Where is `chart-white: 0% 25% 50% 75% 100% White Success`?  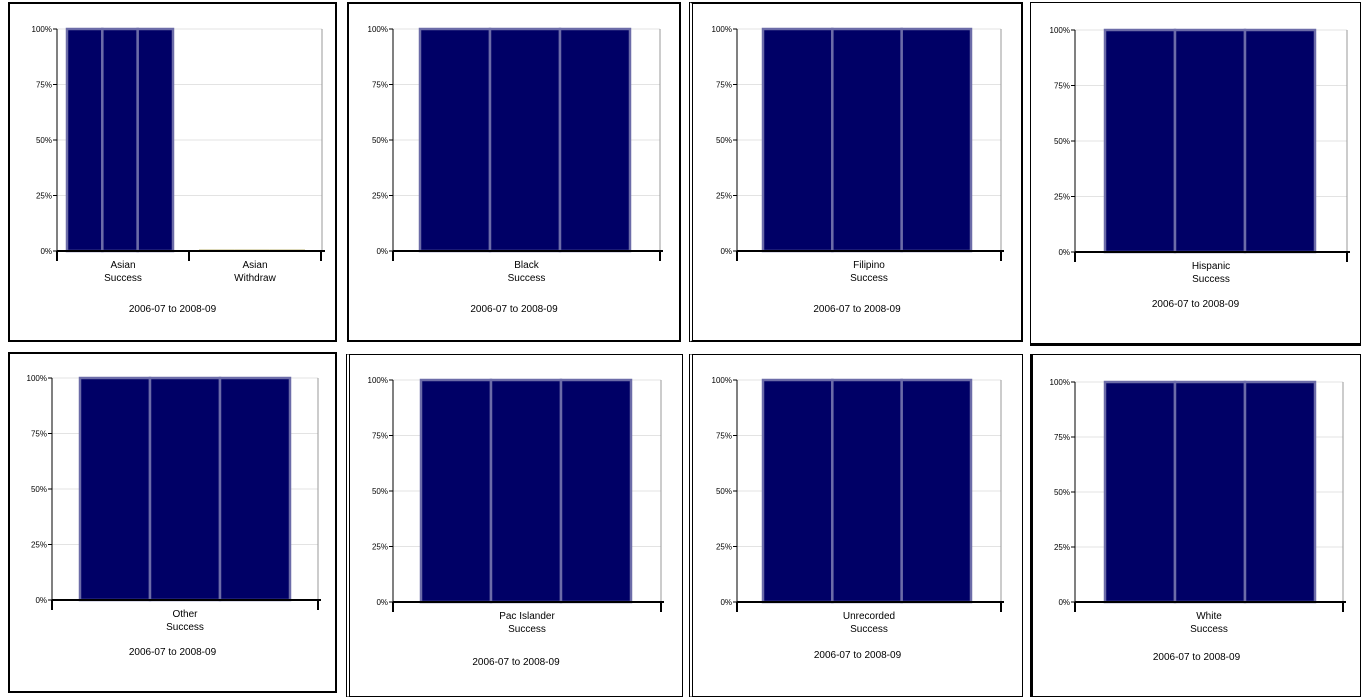
chart-white: 0% 25% 50% 75% 100% White Success is located at coordinates (1198, 506).